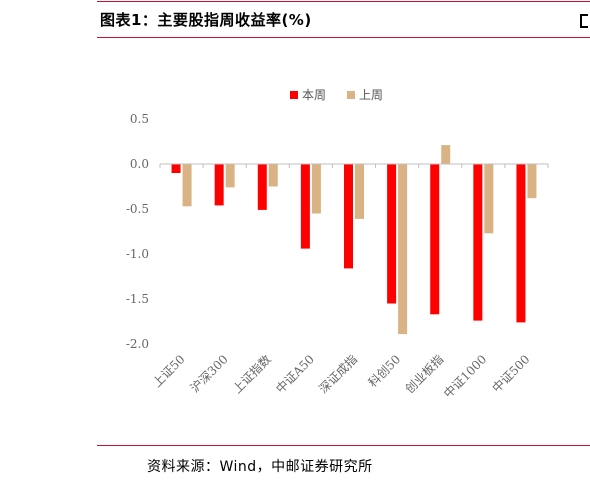  I want to click on x-tick-label: 中证500, so click(511, 374).